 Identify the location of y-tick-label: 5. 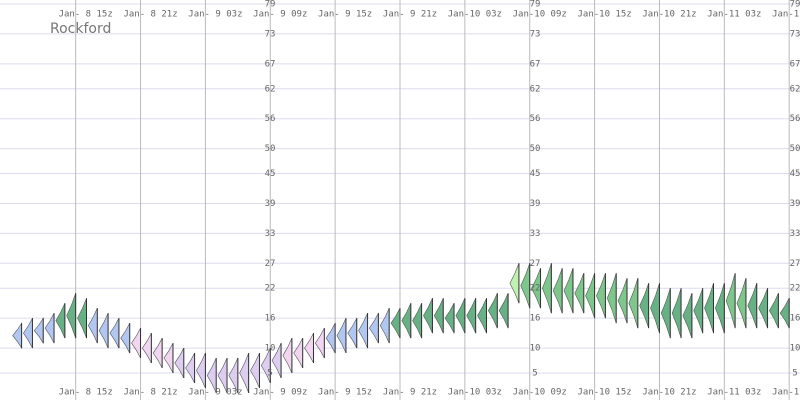
(794, 374).